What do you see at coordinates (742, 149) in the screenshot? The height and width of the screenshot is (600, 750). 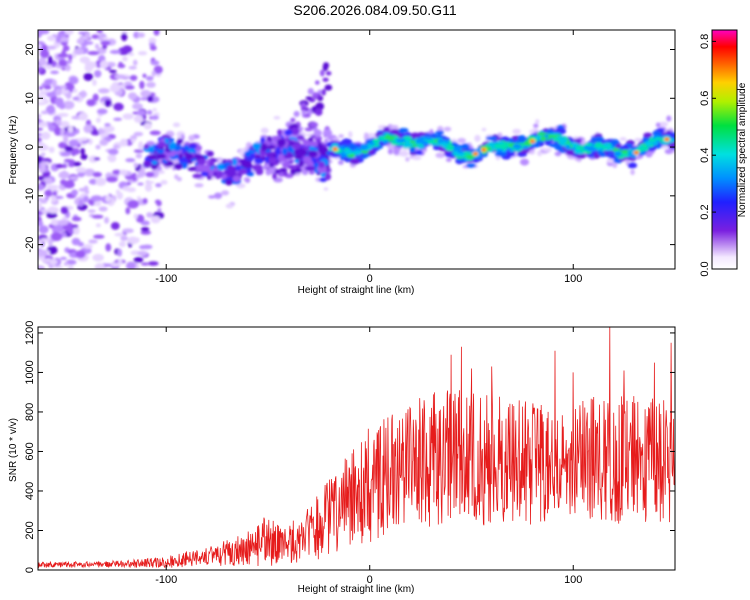 I see `colorbar-label: Normalized spectral amplitude` at bounding box center [742, 149].